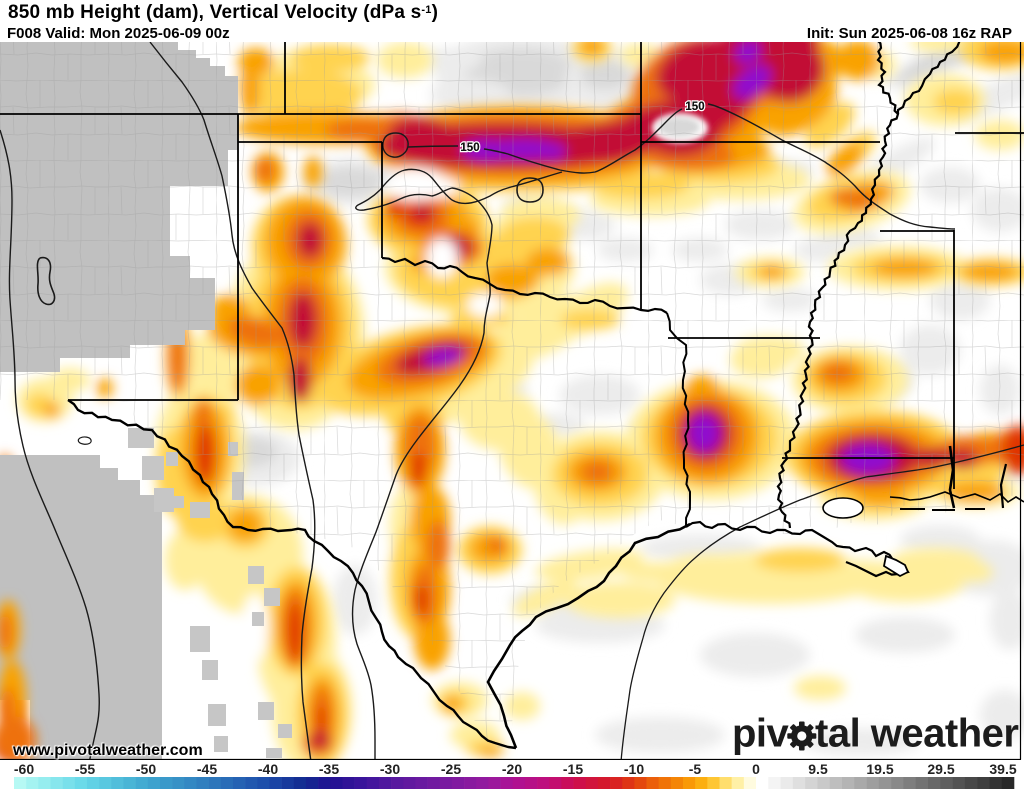 Image resolution: width=1024 pixels, height=791 pixels. What do you see at coordinates (916, 734) in the screenshot?
I see `svg-text: tal weather` at bounding box center [916, 734].